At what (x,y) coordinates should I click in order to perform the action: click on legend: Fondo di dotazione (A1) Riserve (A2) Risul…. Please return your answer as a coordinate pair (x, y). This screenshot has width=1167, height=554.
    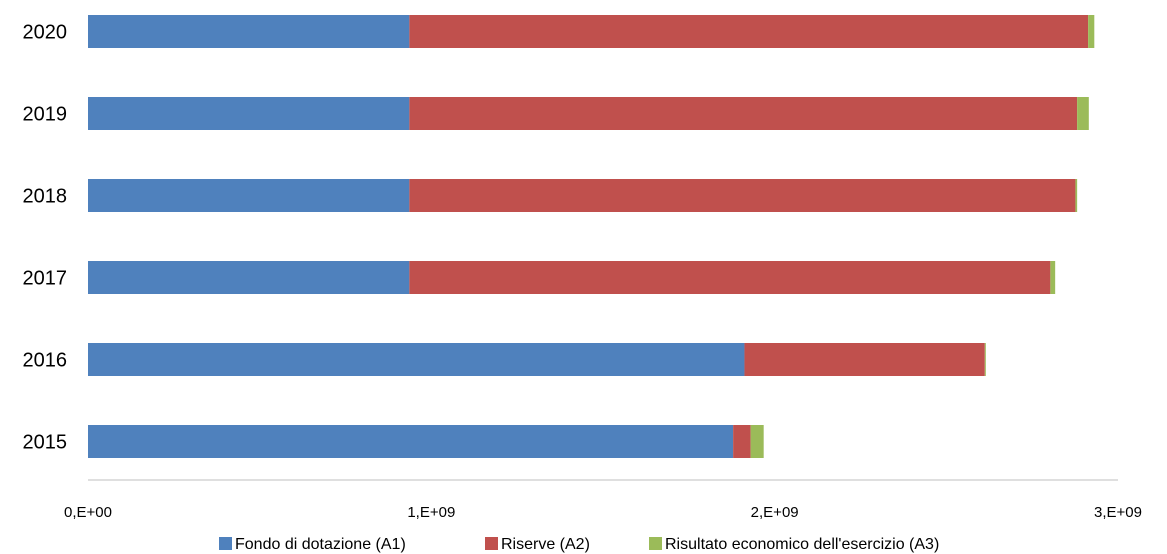
    Looking at the image, I should click on (579, 544).